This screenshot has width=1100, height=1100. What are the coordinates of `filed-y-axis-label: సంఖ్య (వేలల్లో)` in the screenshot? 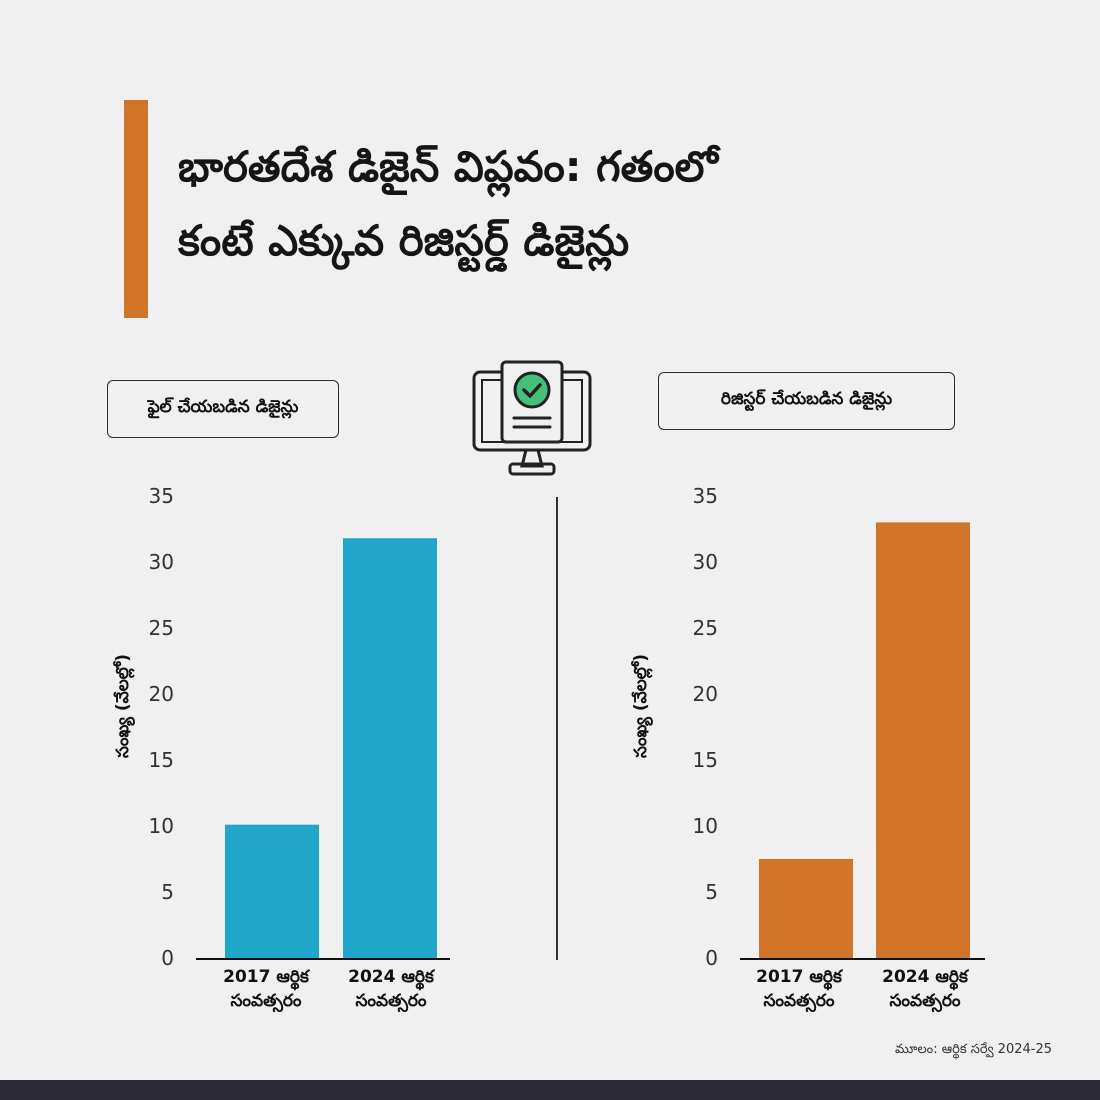 It's located at (124, 706).